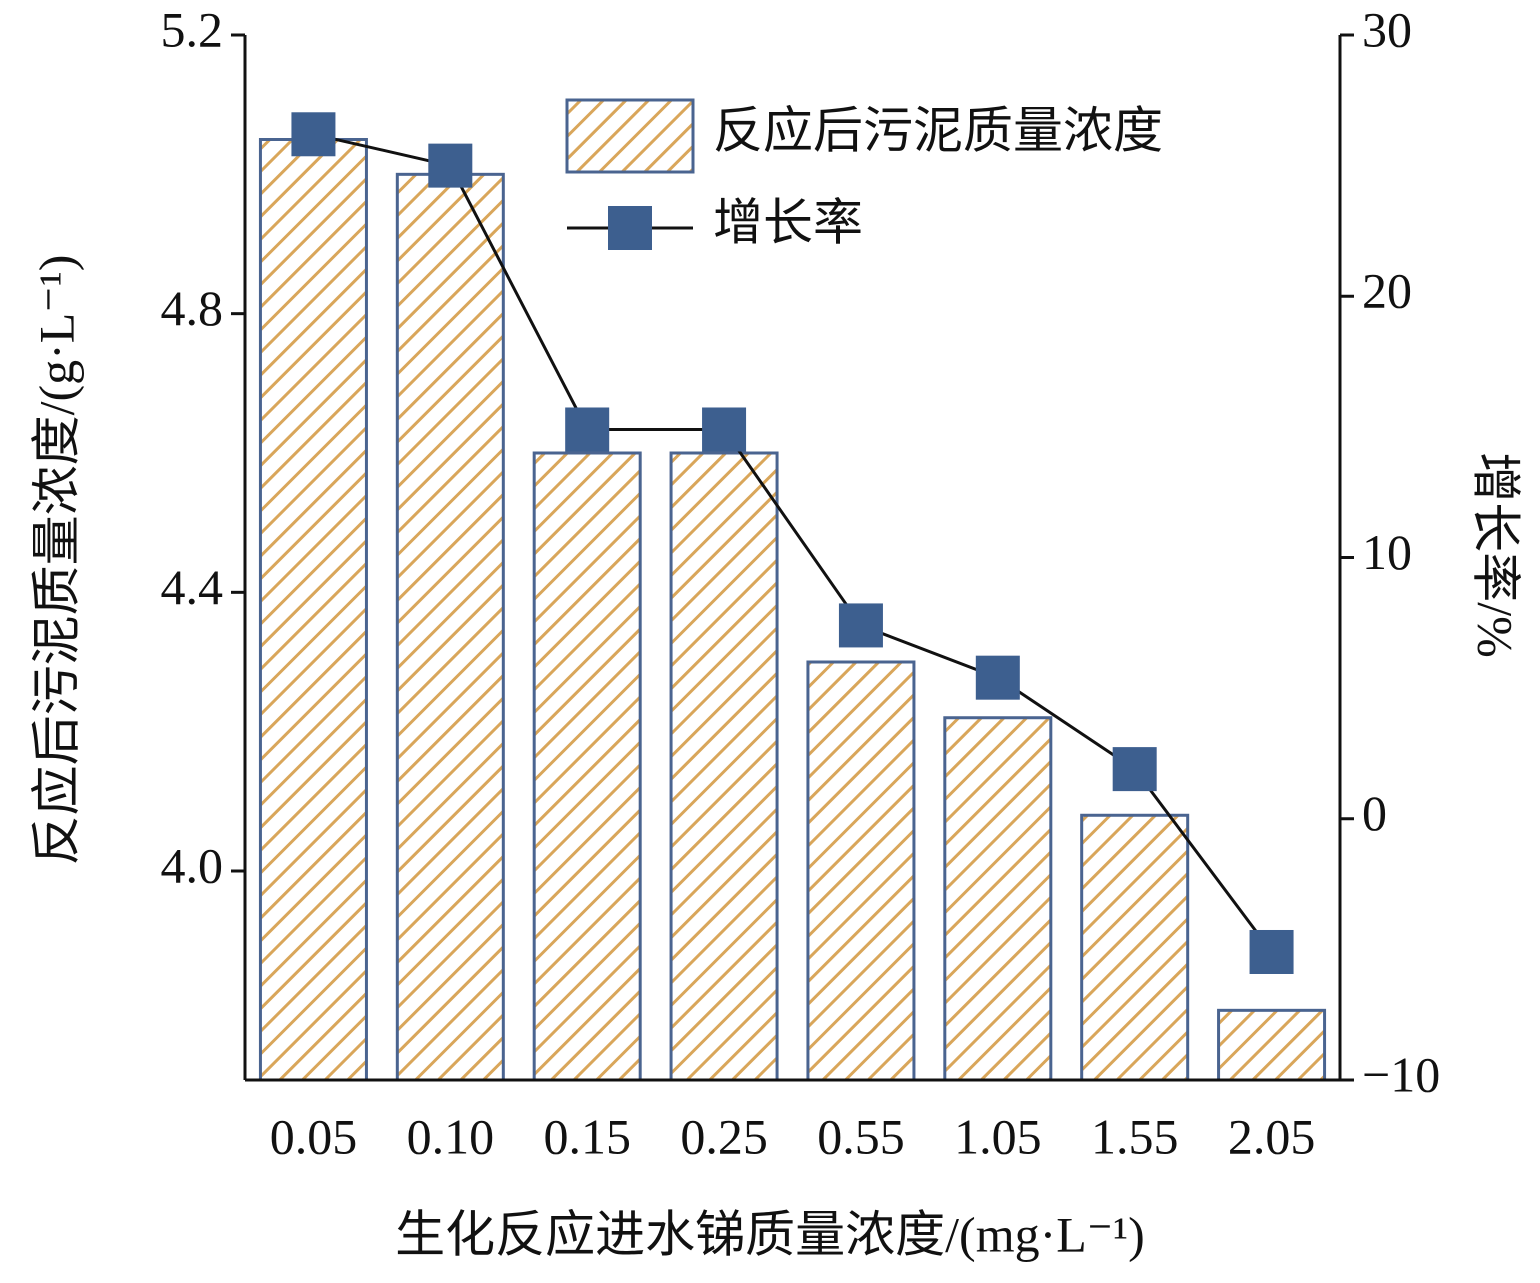  What do you see at coordinates (998, 1136) in the screenshot?
I see `x-tick-label: 1.05` at bounding box center [998, 1136].